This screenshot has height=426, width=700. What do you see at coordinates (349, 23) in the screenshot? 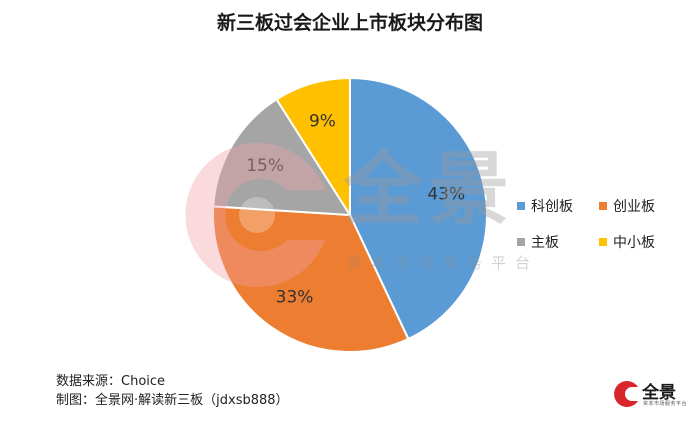
I see `chart-title: 新三板过会企业上市板块分布图` at bounding box center [349, 23].